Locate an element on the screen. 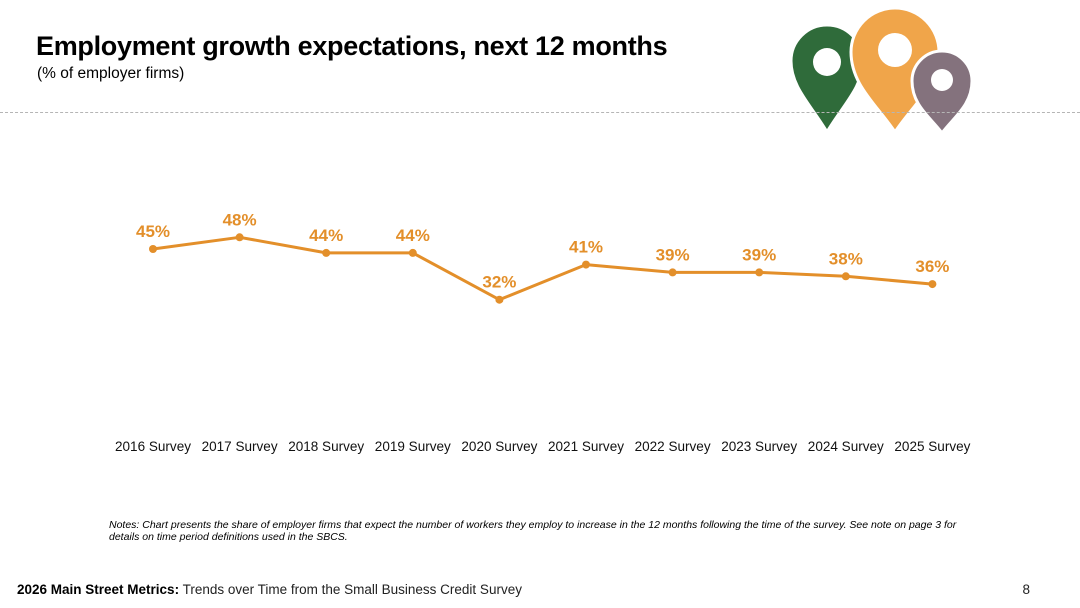 The image size is (1080, 608). map-pins-logo is located at coordinates (881, 70).